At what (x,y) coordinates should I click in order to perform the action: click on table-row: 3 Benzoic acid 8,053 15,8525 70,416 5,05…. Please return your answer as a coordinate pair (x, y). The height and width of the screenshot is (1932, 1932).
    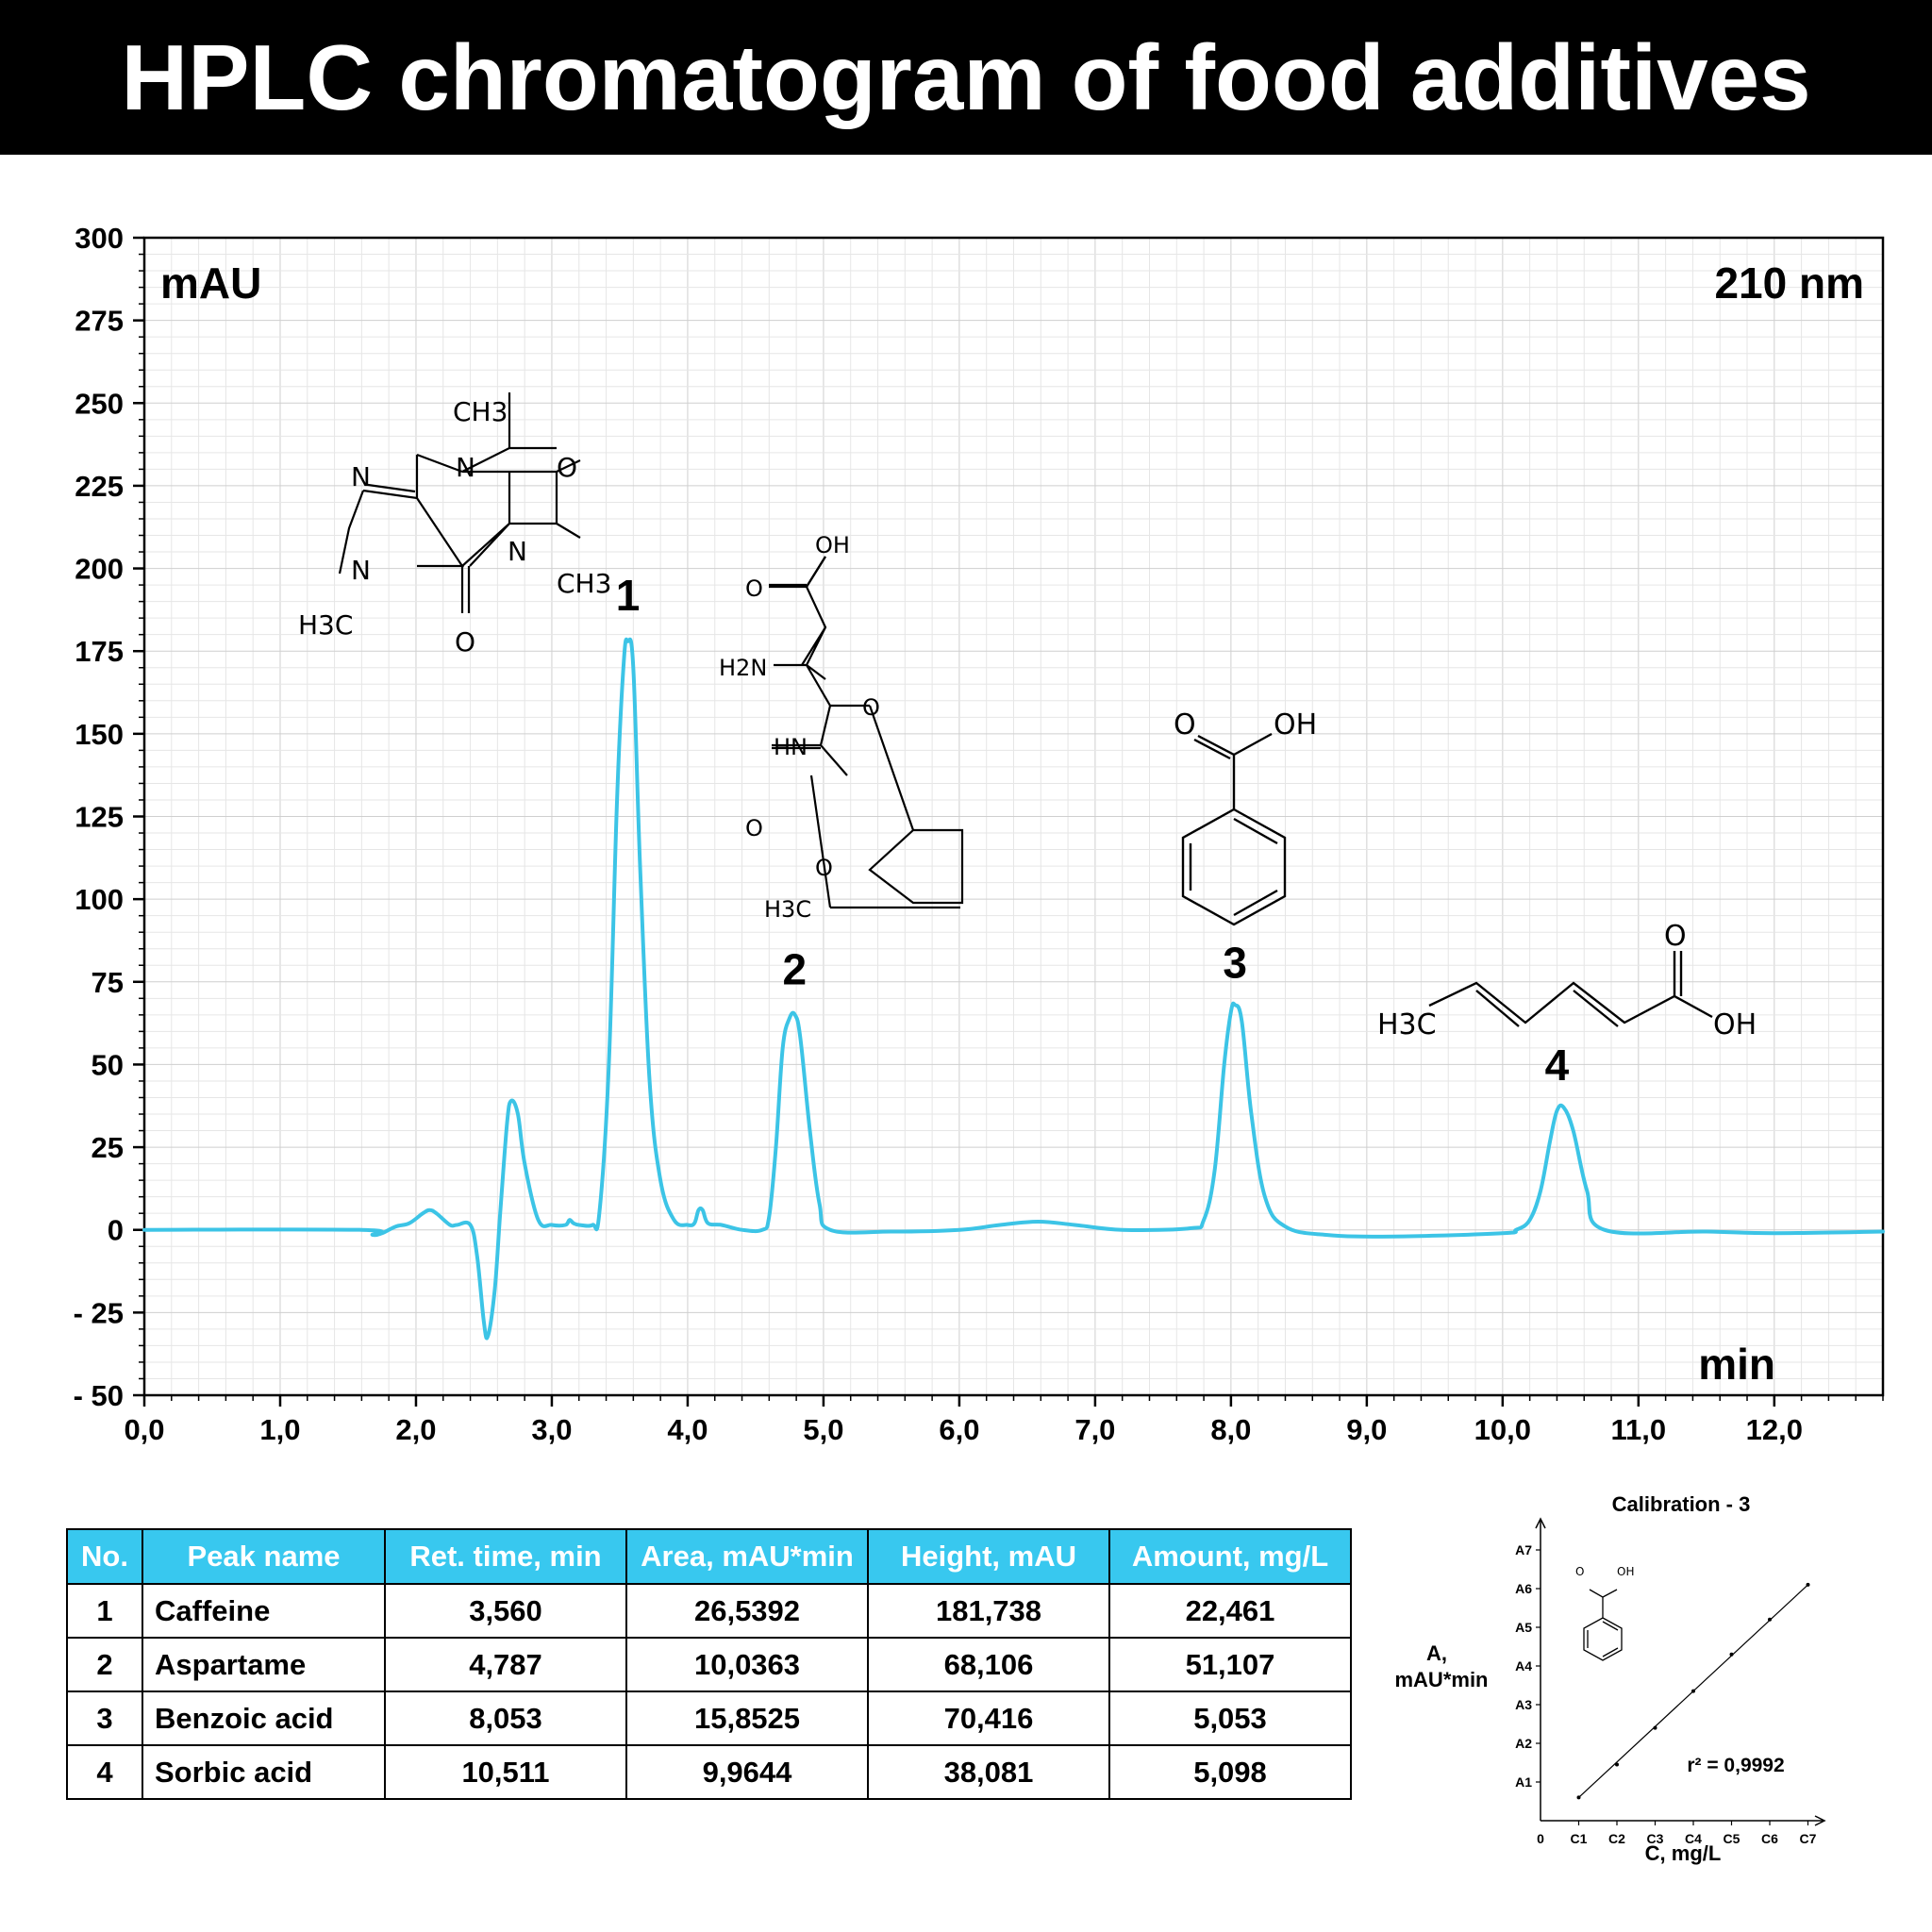
    Looking at the image, I should click on (709, 1718).